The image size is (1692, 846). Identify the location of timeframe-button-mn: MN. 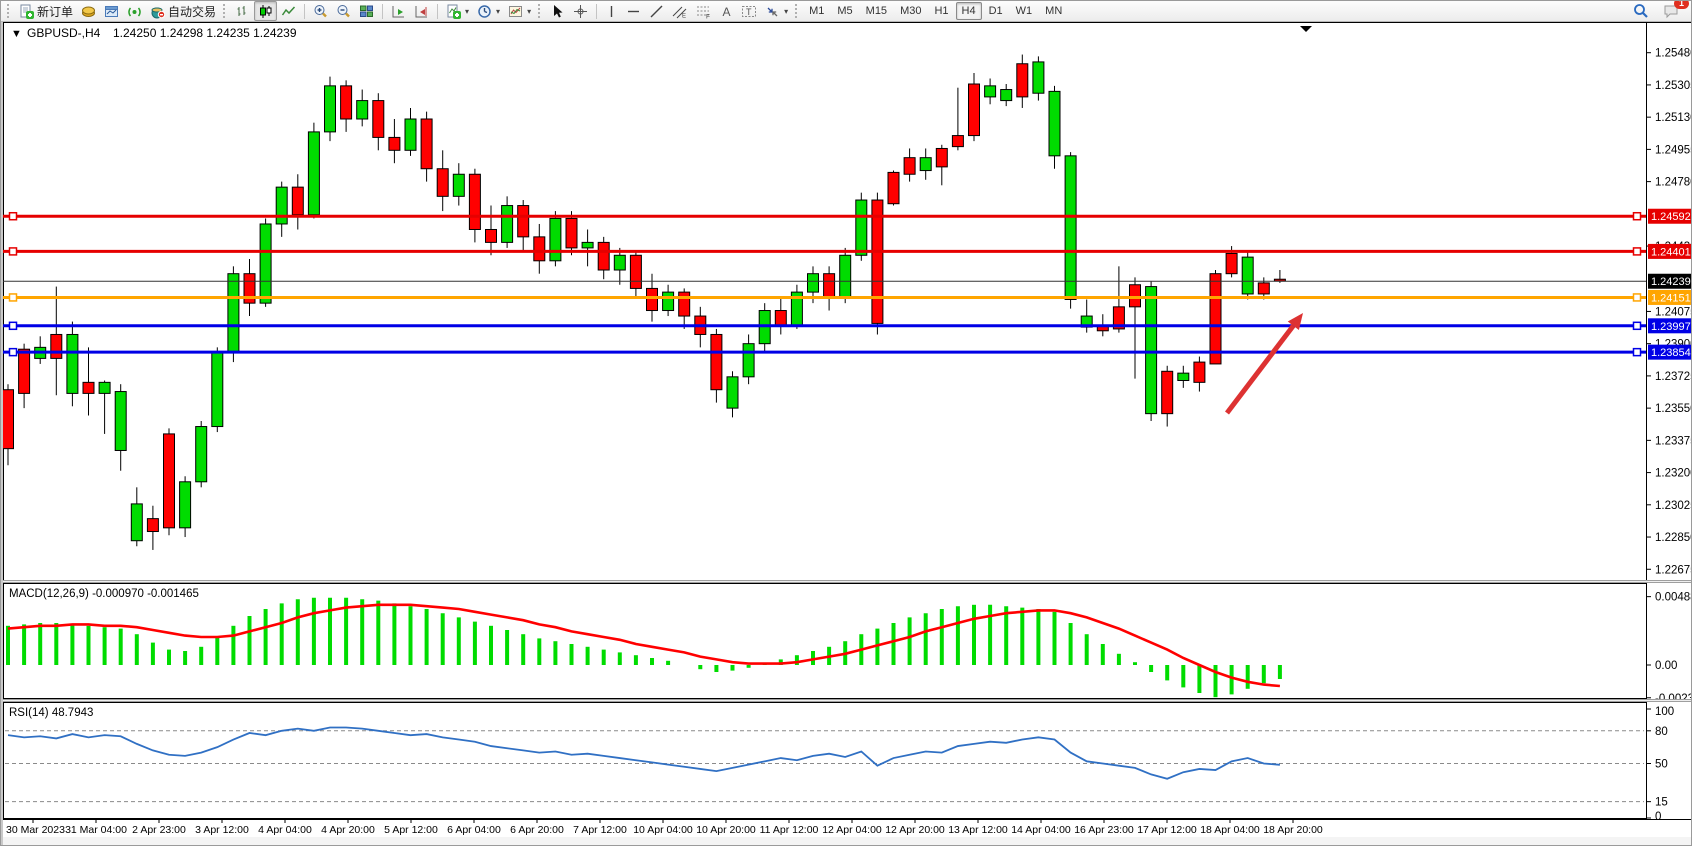
(1054, 11).